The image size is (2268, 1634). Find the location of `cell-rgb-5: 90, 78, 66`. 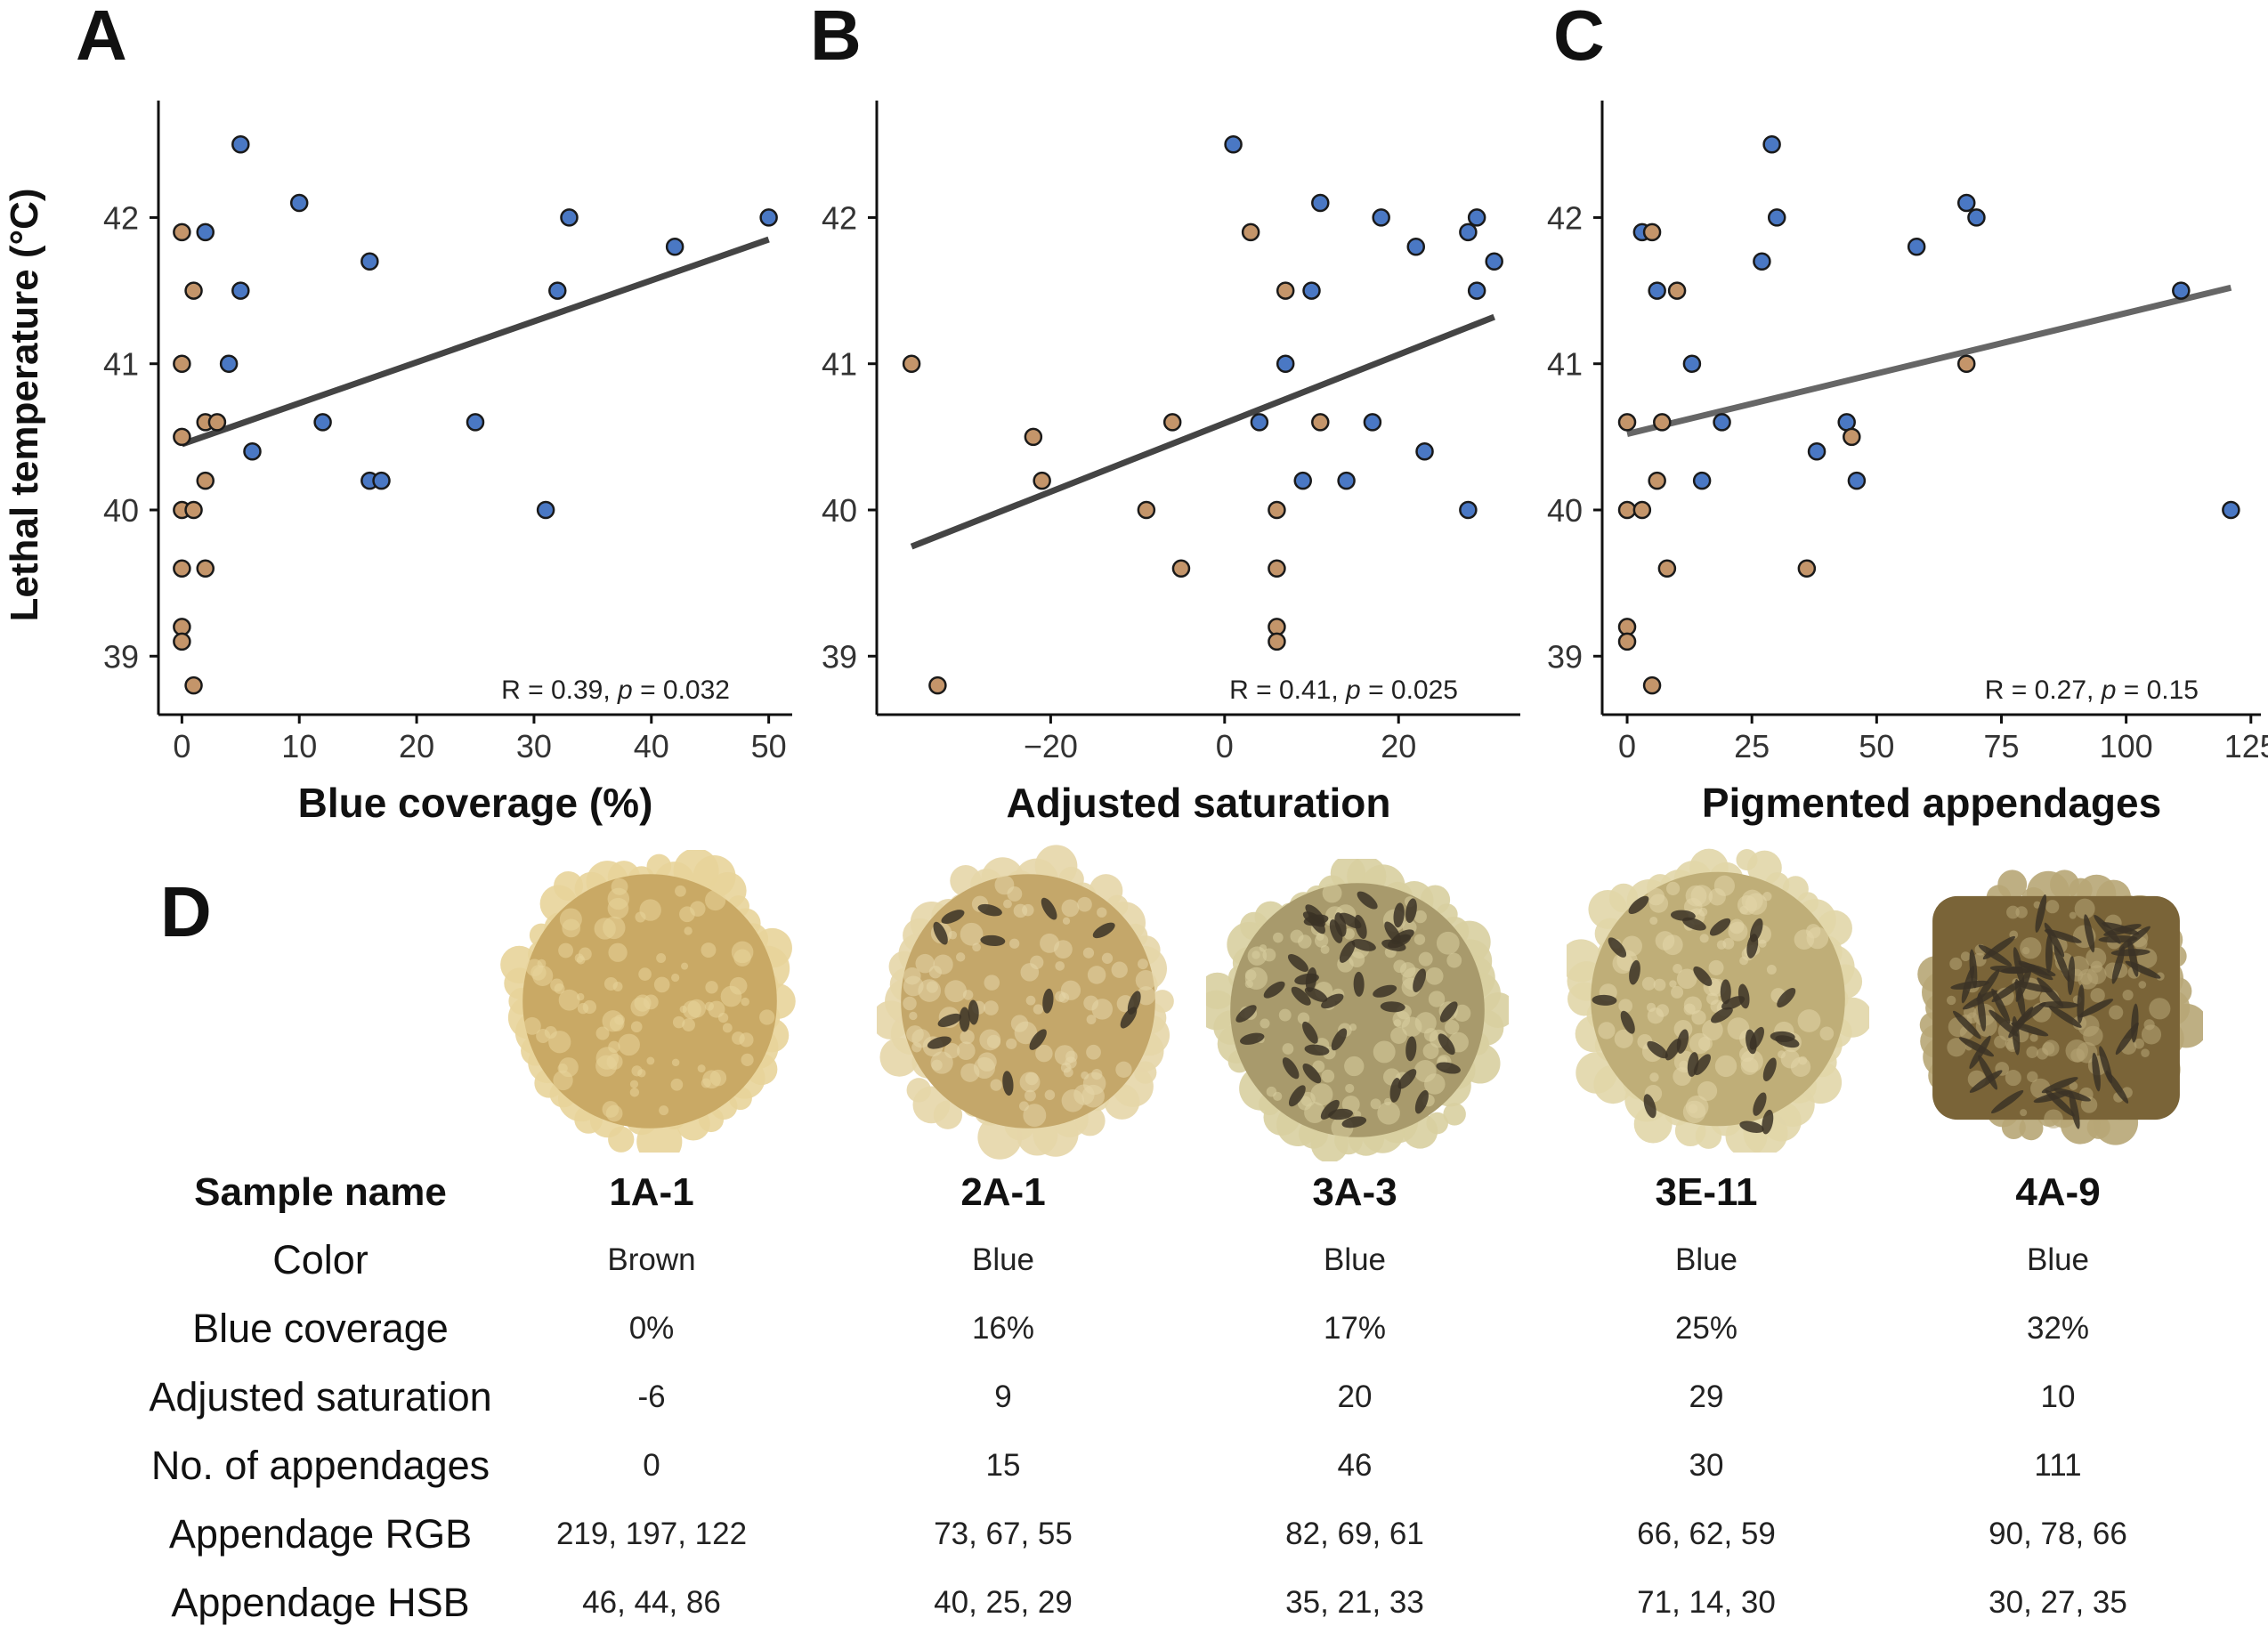

cell-rgb-5: 90, 78, 66 is located at coordinates (2058, 1534).